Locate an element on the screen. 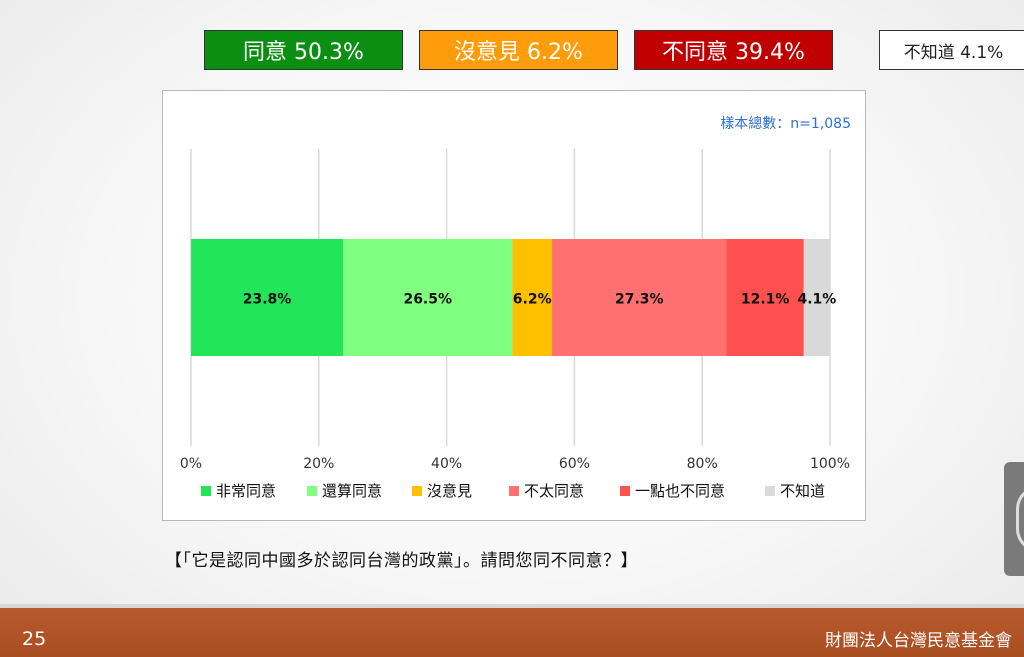 The width and height of the screenshot is (1024, 657). data-label: 26.5% is located at coordinates (427, 300).